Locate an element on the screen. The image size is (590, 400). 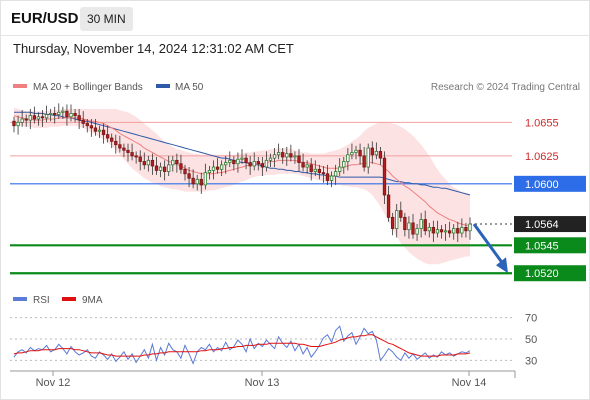
rsi-panel: 70 50 30 is located at coordinates (273, 340).